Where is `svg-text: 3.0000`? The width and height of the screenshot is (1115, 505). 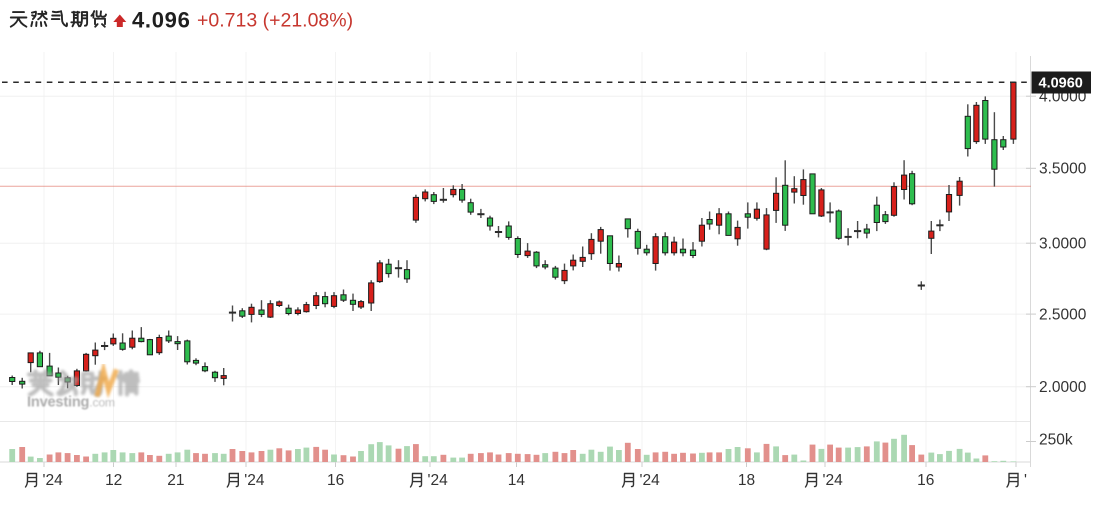 svg-text: 3.0000 is located at coordinates (1063, 243).